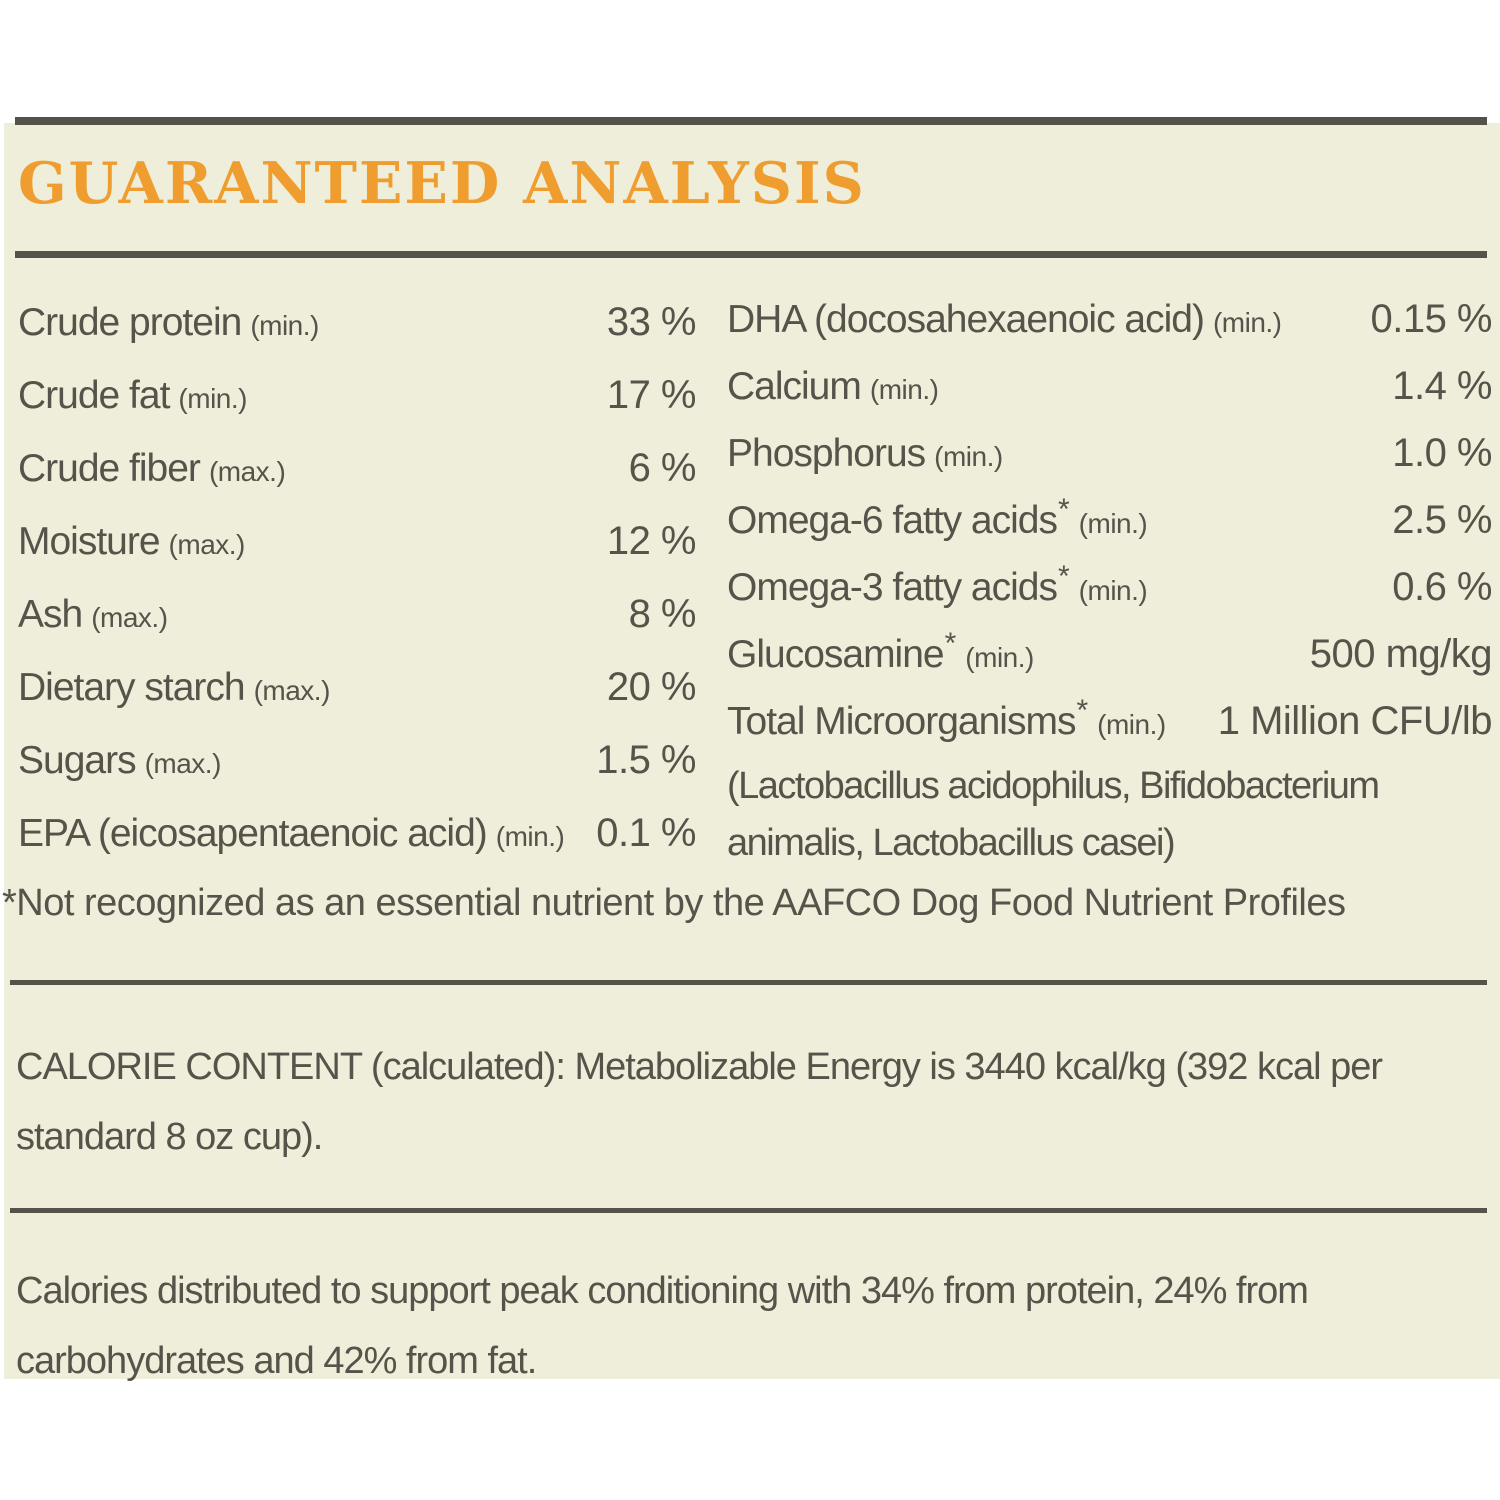 This screenshot has width=1500, height=1500. Describe the element at coordinates (651, 395) in the screenshot. I see `nutrient-value: 17 %` at that location.